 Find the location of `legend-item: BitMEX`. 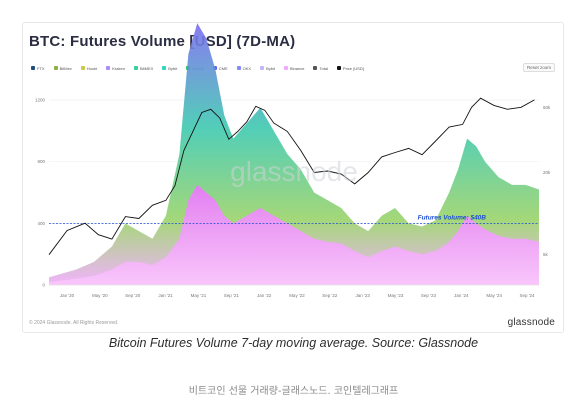

legend-item: BitMEX is located at coordinates (143, 68).